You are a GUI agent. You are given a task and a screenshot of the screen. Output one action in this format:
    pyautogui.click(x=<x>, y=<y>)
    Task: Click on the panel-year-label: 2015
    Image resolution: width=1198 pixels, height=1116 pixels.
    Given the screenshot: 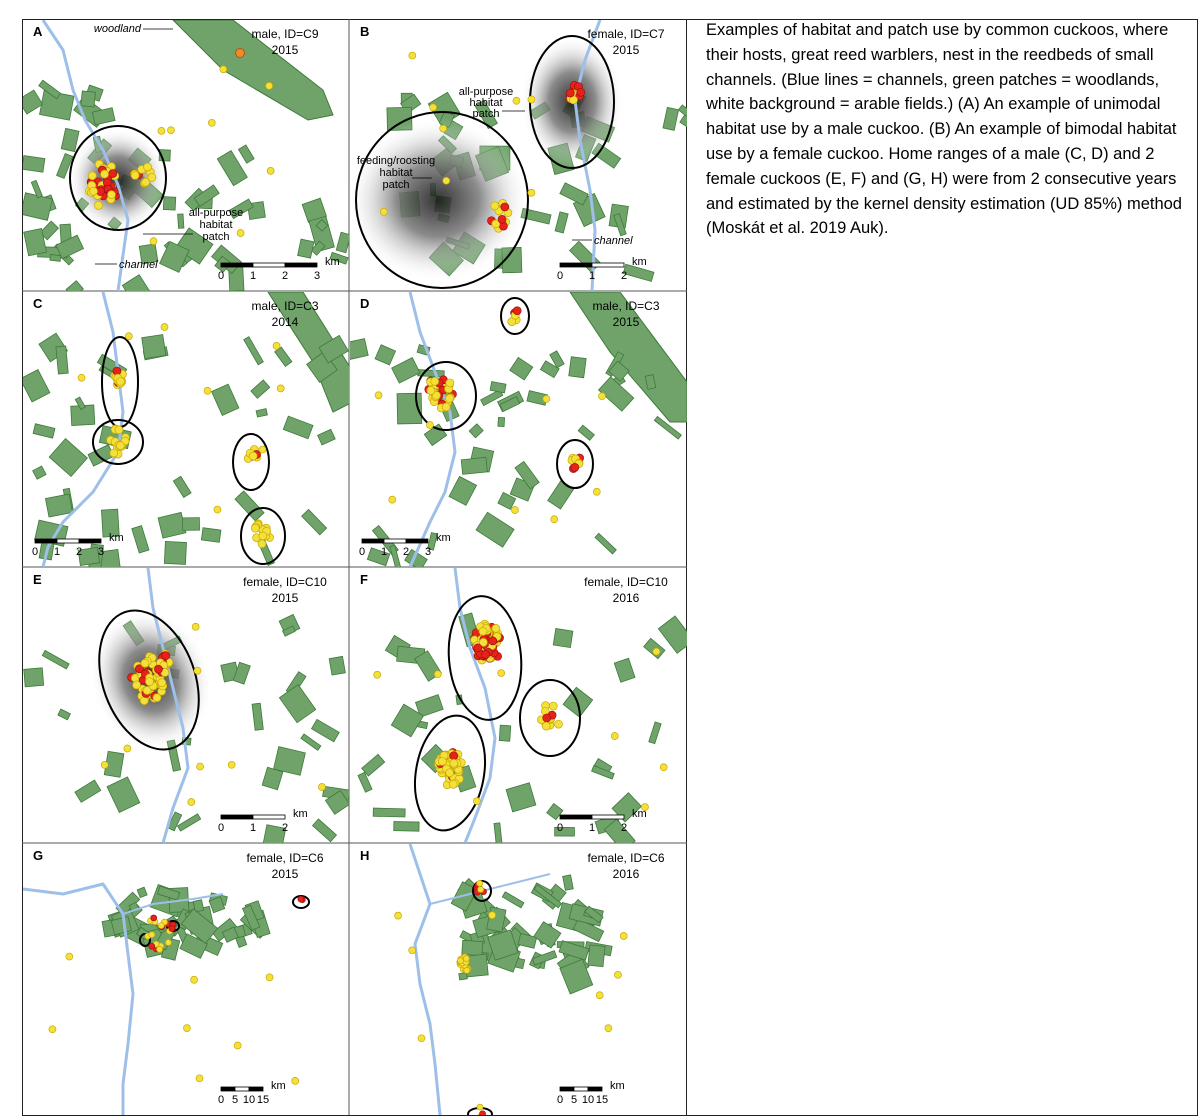 What is the action you would take?
    pyautogui.click(x=626, y=322)
    